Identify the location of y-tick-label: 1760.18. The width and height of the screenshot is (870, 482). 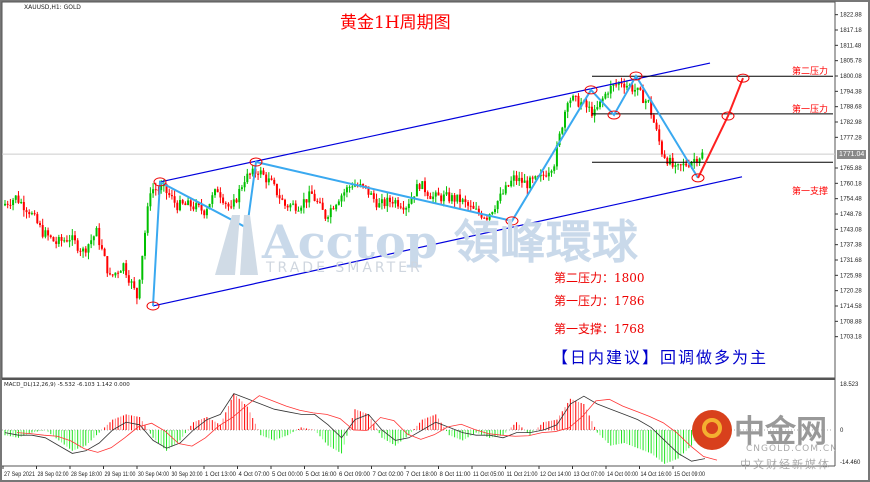
(851, 184).